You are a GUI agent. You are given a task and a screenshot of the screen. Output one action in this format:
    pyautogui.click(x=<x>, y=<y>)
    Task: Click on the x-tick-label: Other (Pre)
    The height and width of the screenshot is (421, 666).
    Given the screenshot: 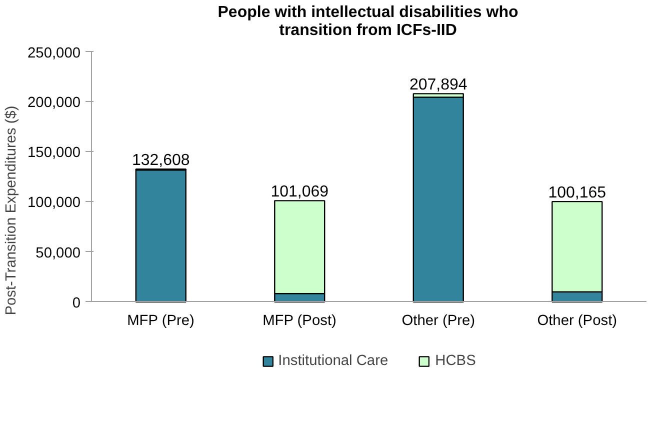 What is the action you would take?
    pyautogui.click(x=439, y=320)
    